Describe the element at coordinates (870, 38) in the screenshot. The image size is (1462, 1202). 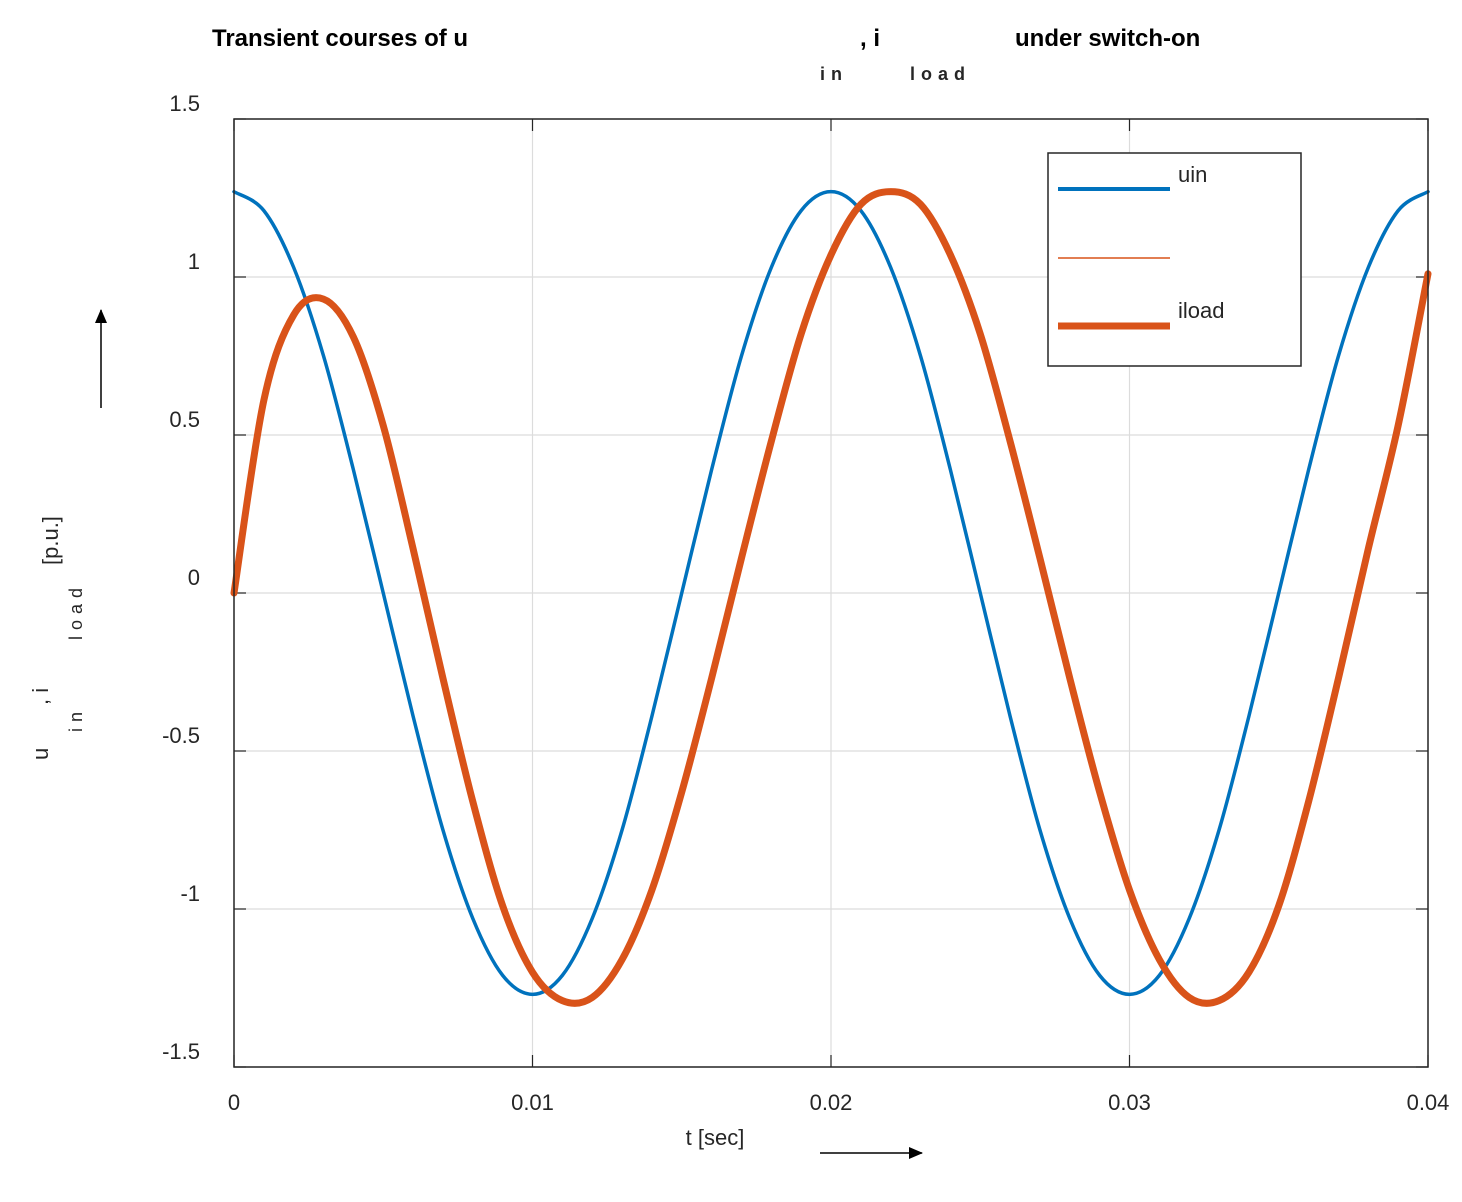
I see `title-part2: , i` at that location.